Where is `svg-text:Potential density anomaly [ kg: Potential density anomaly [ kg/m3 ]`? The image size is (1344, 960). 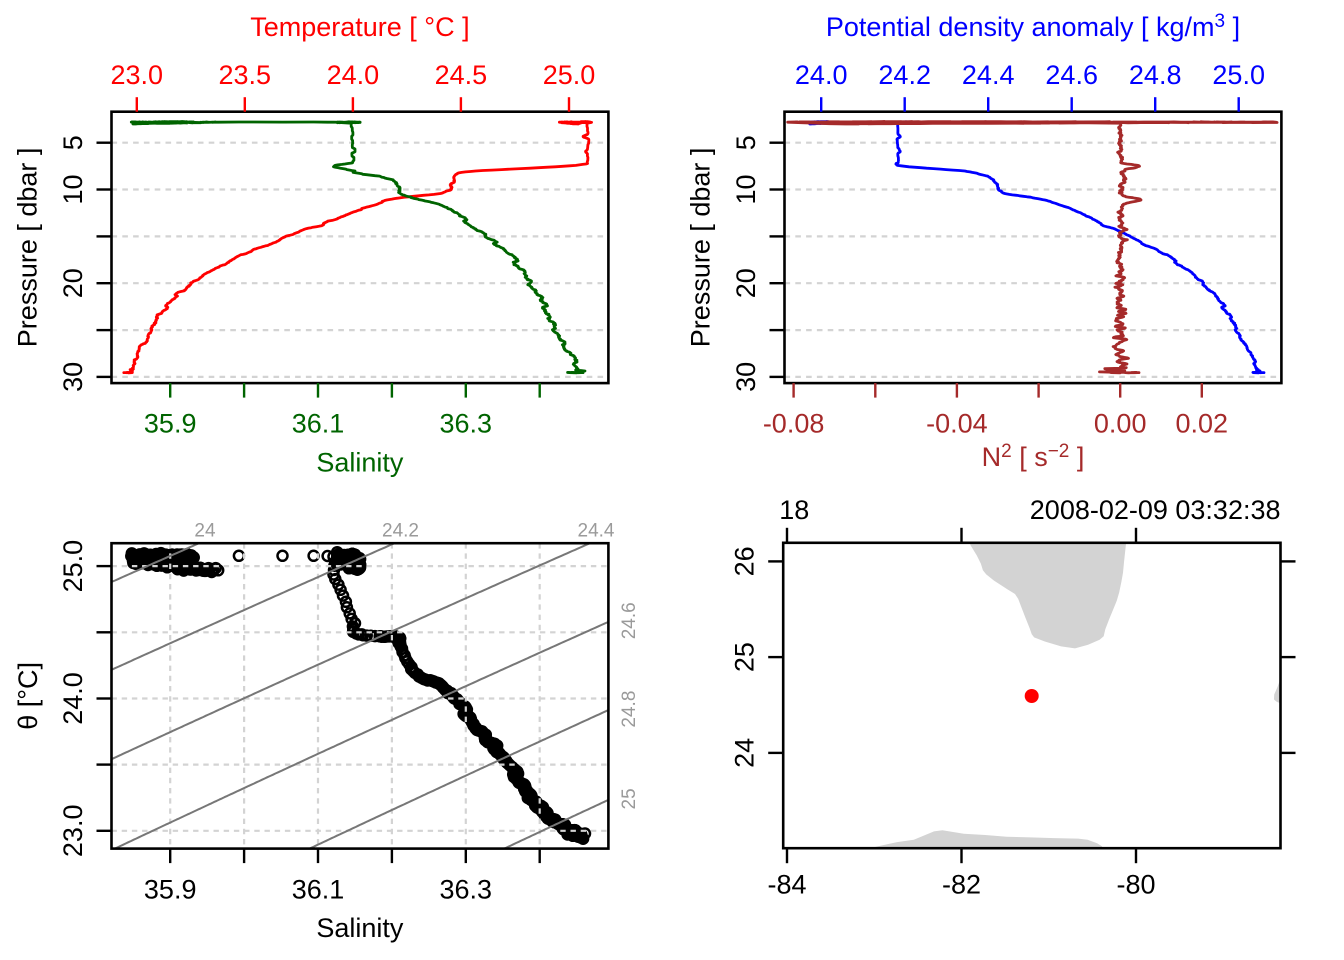 svg-text:Potential density anomaly [ kg: Potential density anomaly [ kg/m3 ] is located at coordinates (1033, 26).